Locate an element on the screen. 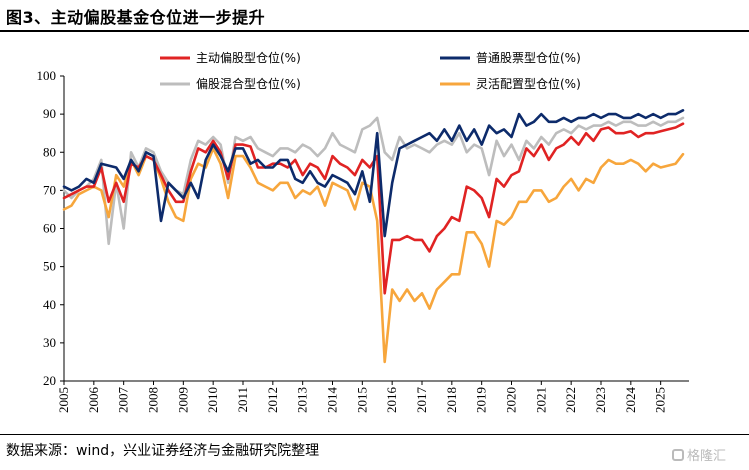 The height and width of the screenshot is (470, 749). y-tick-label: 20 is located at coordinates (49, 380).